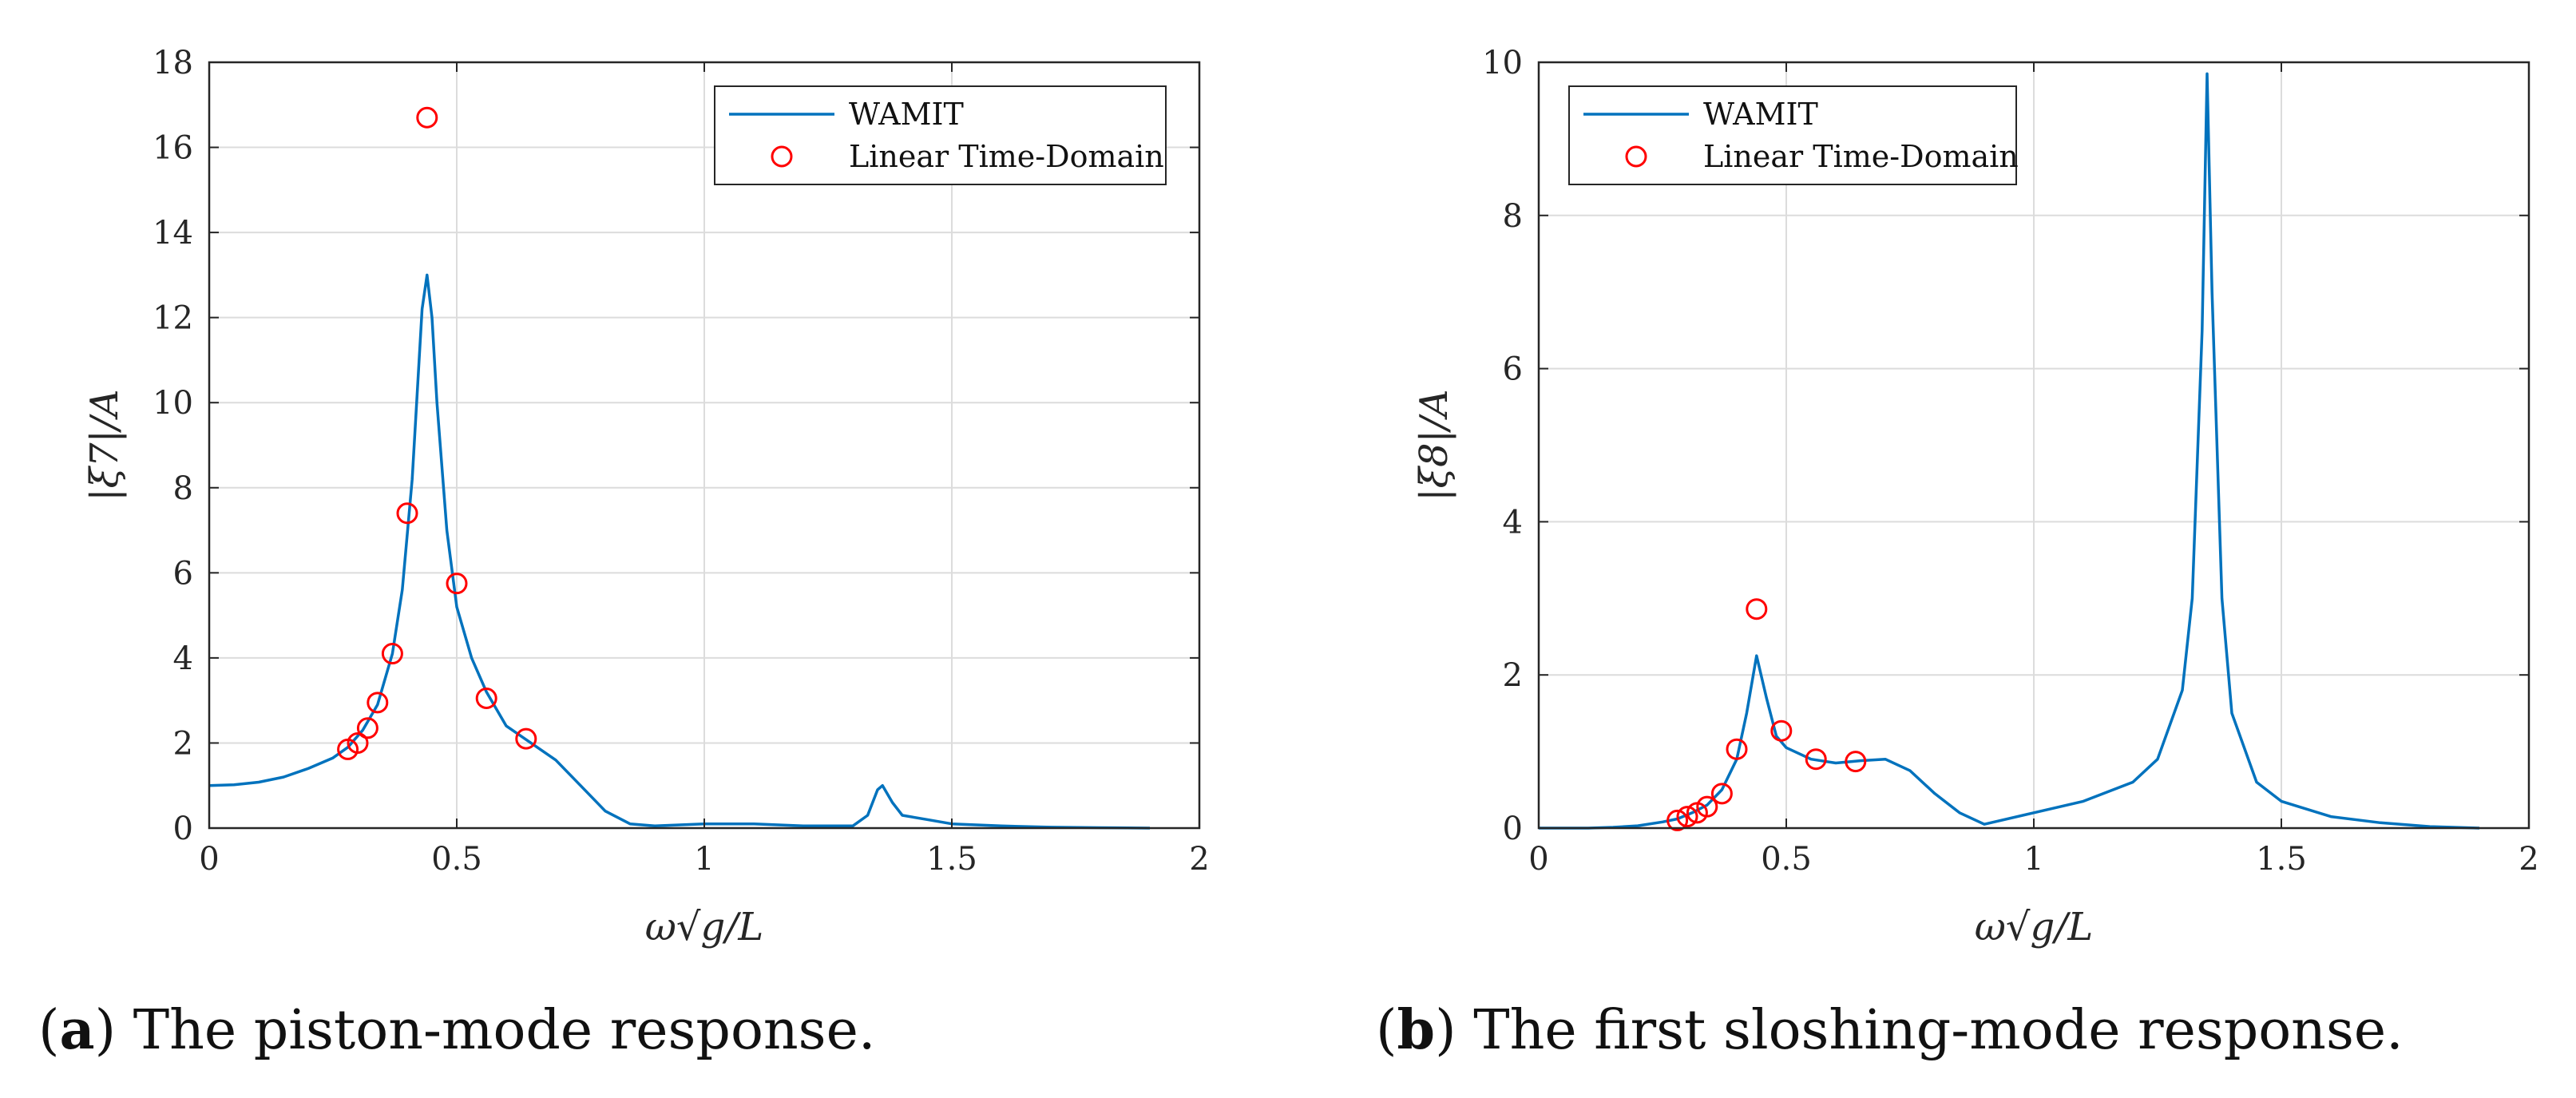  I want to click on caption-a: (a) The piston-mode response., so click(457, 1030).